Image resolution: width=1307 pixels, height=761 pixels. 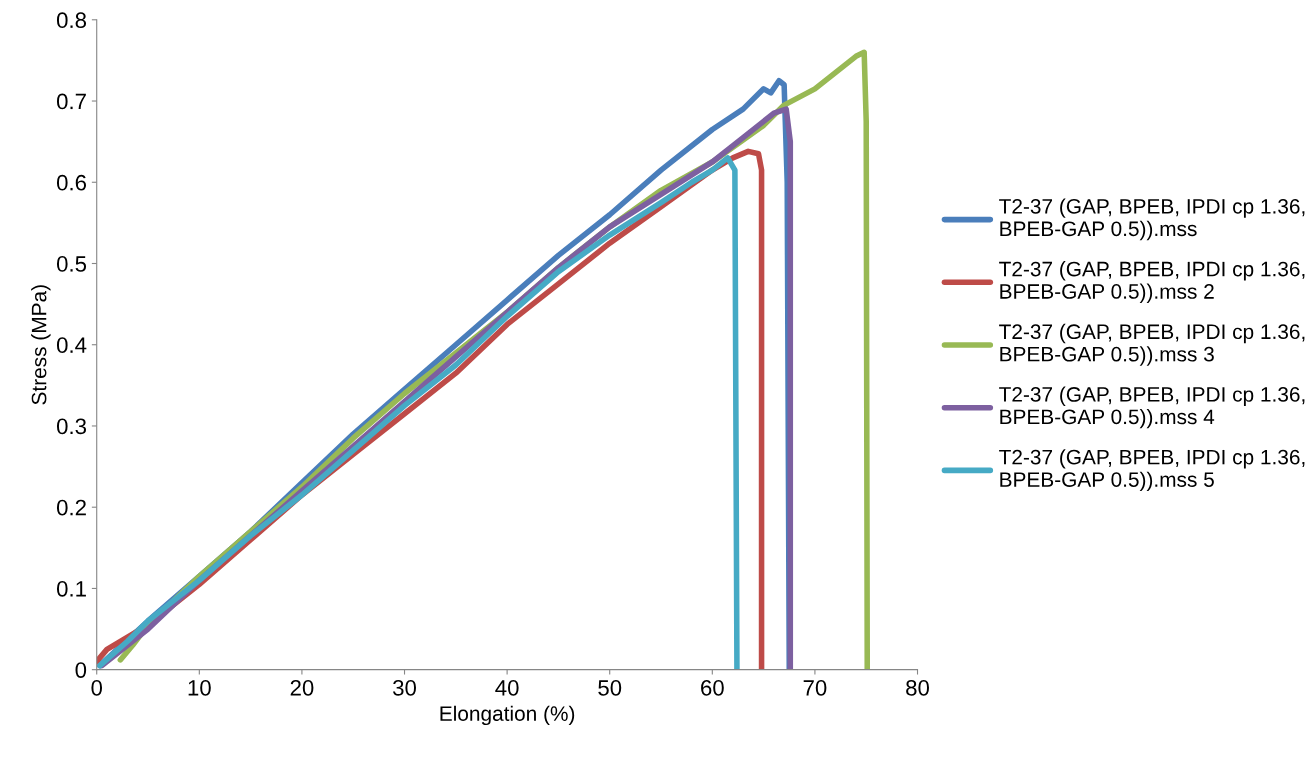 I want to click on x-tick-label: 20, so click(x=302, y=687).